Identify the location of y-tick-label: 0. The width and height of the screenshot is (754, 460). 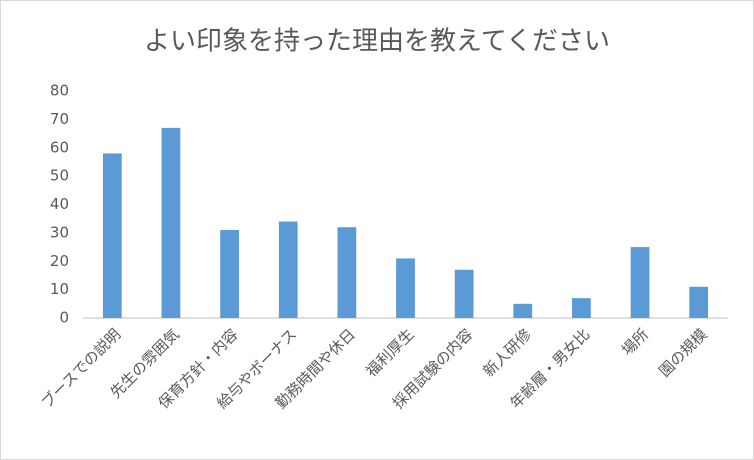
(64, 318).